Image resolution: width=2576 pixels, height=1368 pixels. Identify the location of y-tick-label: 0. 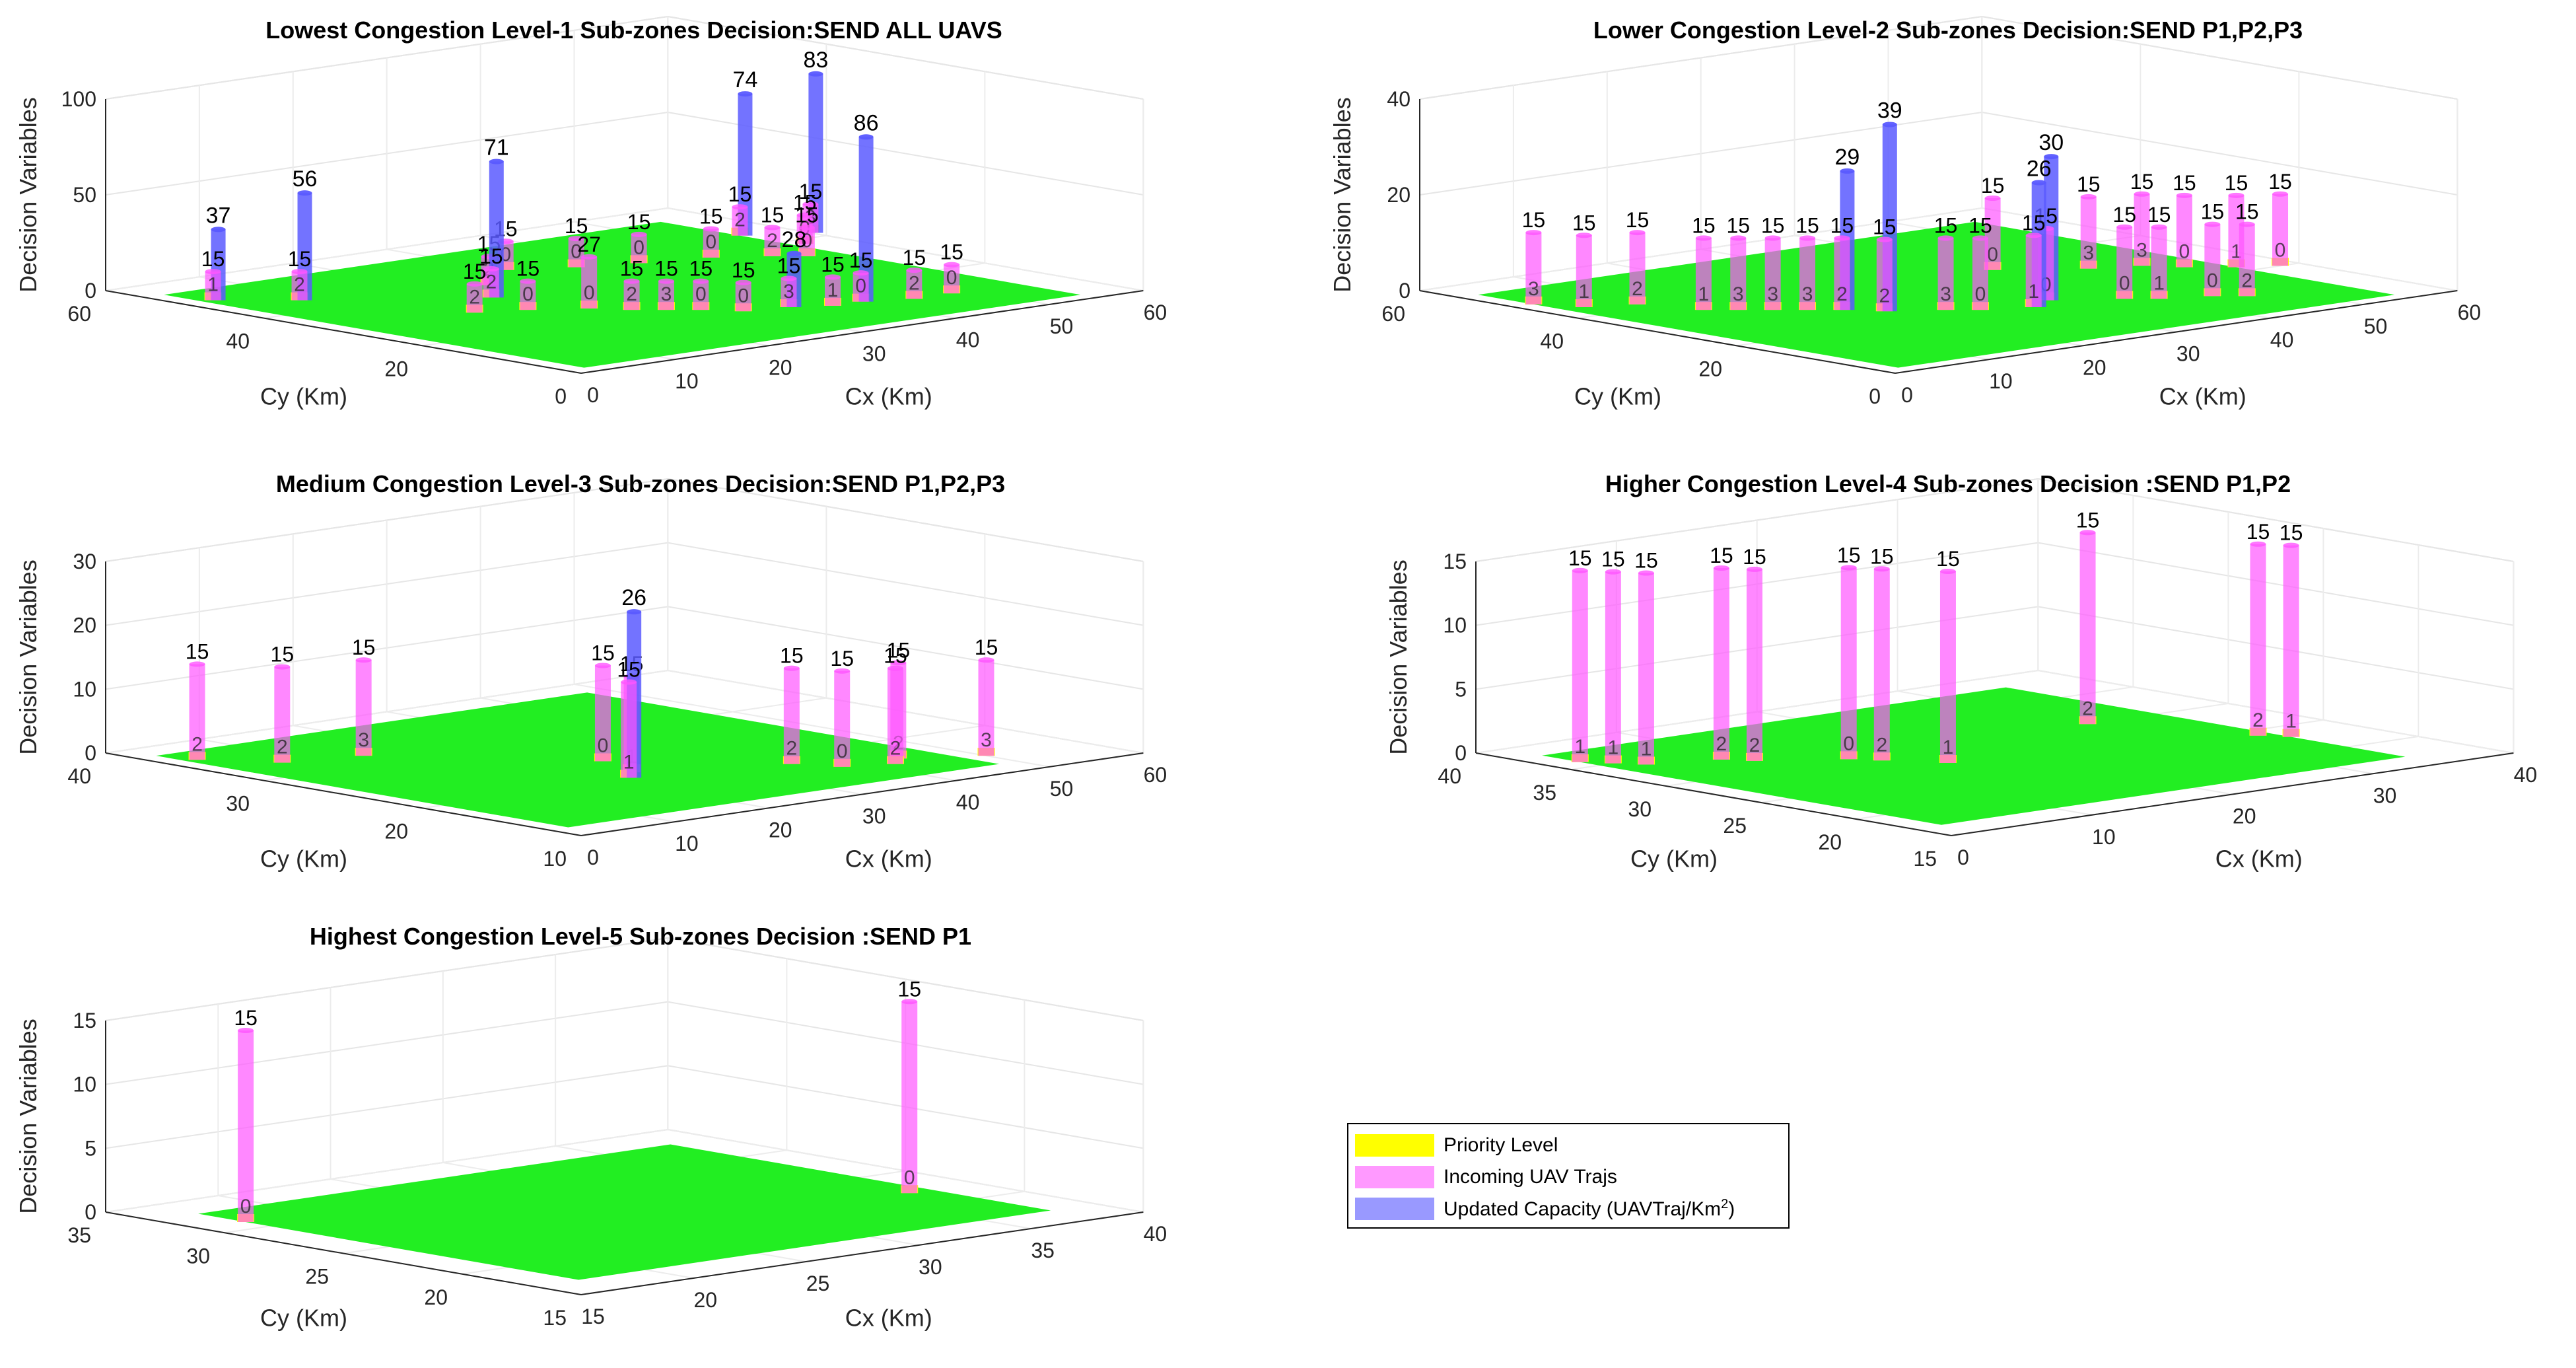
(1875, 396).